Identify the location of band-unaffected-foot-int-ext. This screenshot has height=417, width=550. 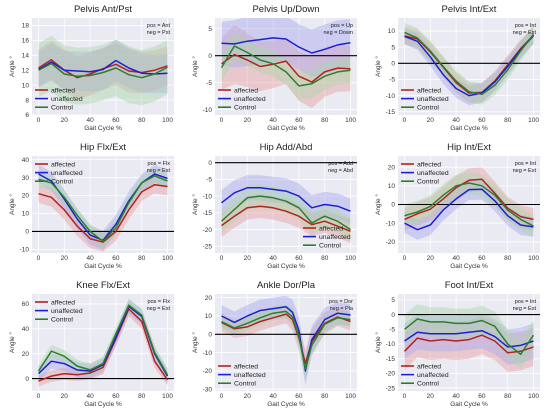
(469, 339).